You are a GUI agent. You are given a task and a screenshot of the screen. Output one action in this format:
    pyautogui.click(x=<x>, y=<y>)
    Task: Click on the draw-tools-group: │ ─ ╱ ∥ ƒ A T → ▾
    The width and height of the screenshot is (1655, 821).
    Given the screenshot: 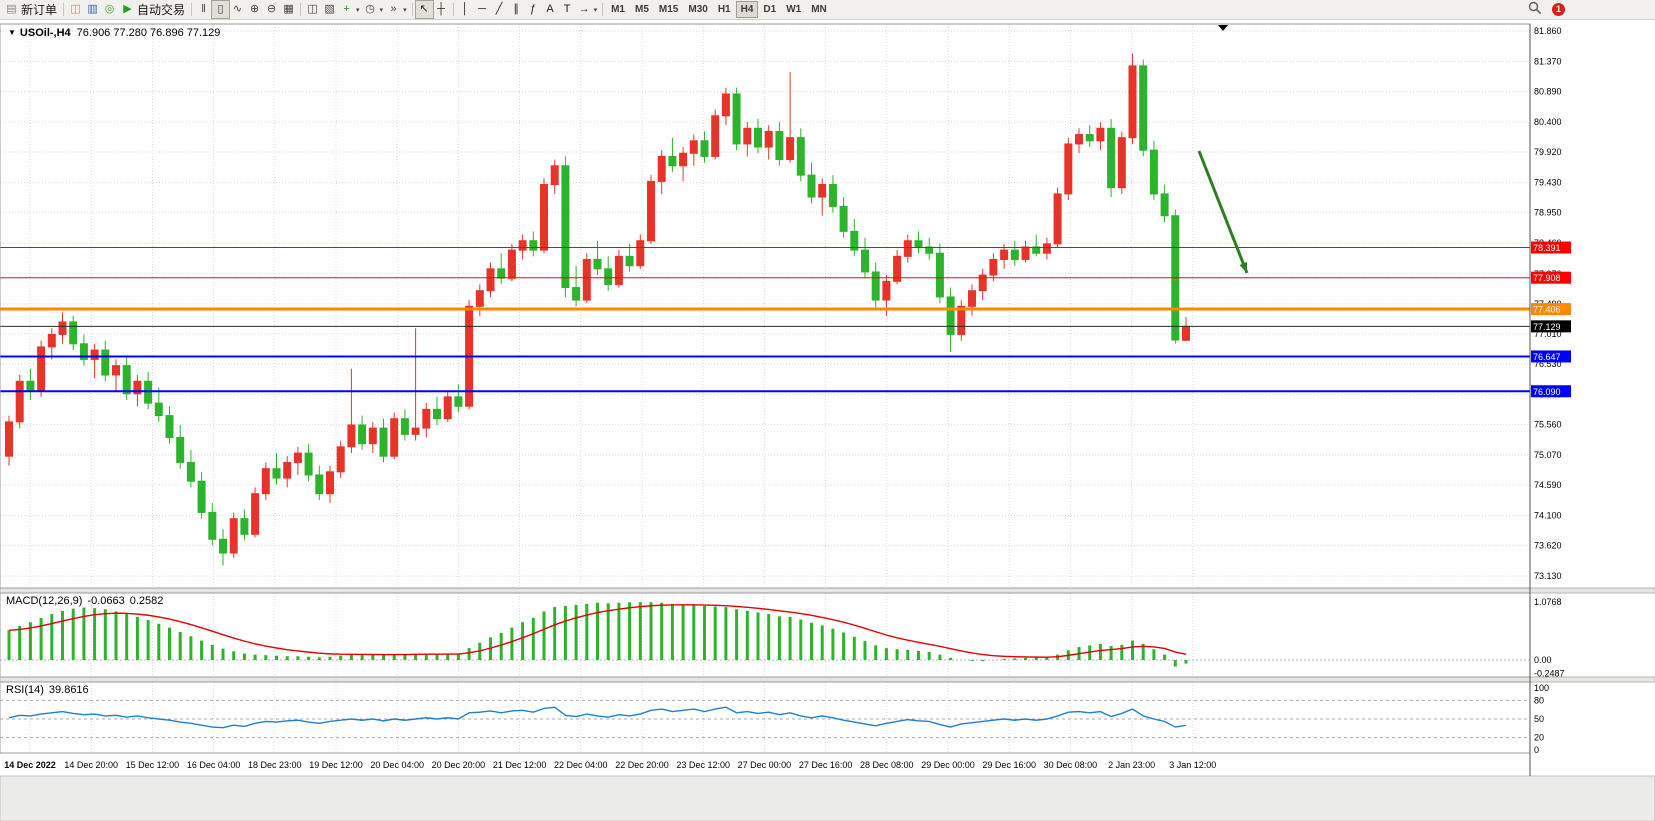 What is the action you would take?
    pyautogui.click(x=528, y=9)
    